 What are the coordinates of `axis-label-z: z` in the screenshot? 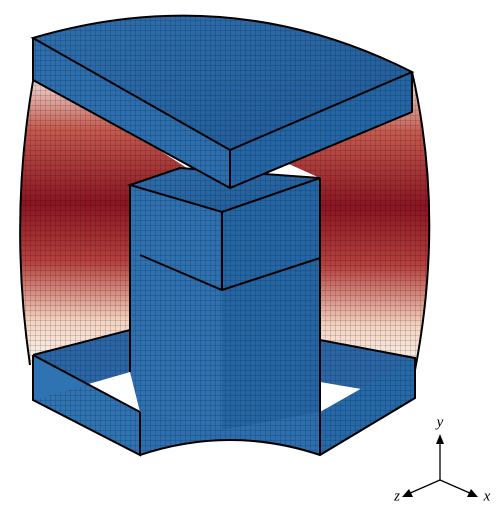 It's located at (396, 496).